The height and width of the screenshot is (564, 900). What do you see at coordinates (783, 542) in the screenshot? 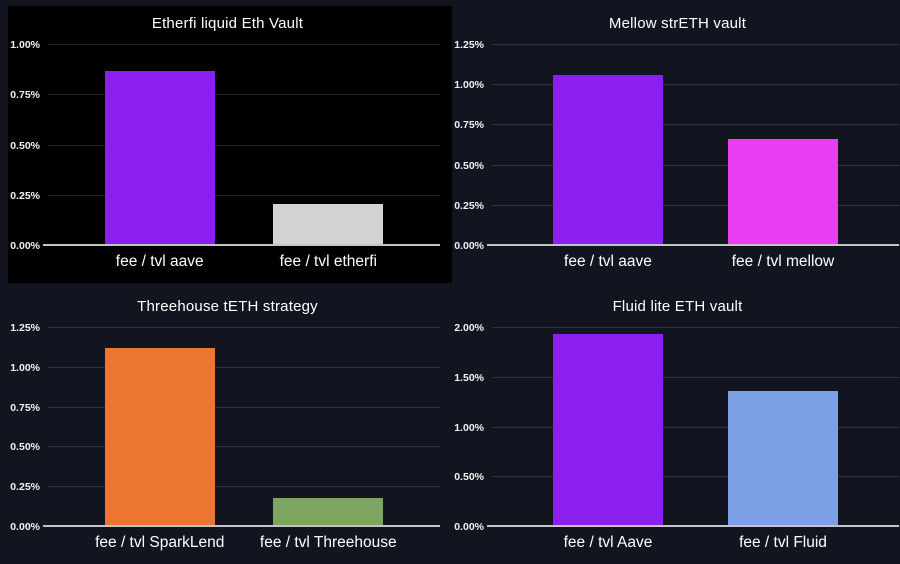
I see `x-category-label: fee / tvl Fluid` at bounding box center [783, 542].